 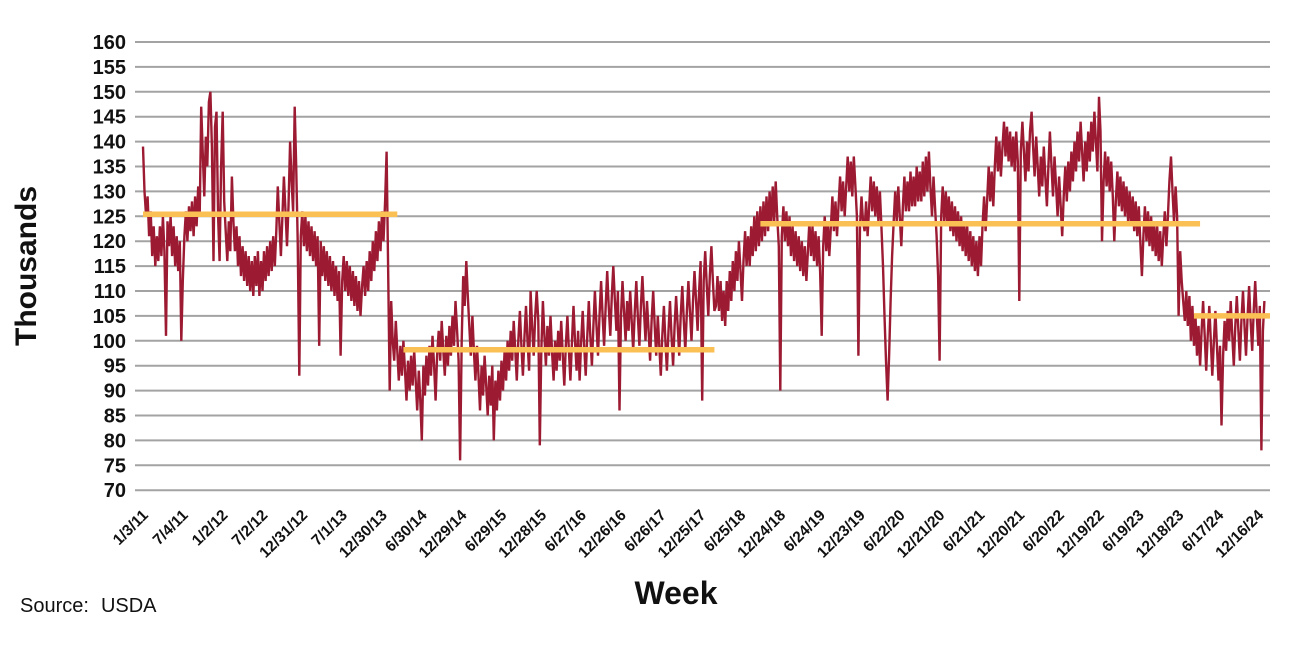 What do you see at coordinates (26, 266) in the screenshot?
I see `y-axis-title: Thousands` at bounding box center [26, 266].